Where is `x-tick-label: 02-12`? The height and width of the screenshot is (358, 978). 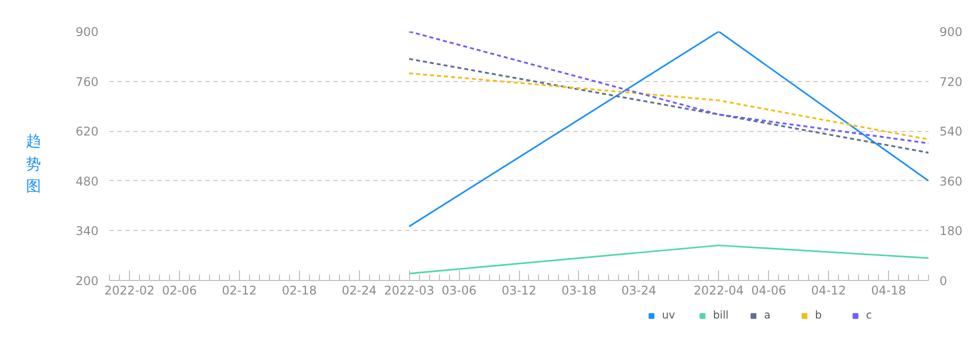
x-tick-label: 02-12 is located at coordinates (239, 291).